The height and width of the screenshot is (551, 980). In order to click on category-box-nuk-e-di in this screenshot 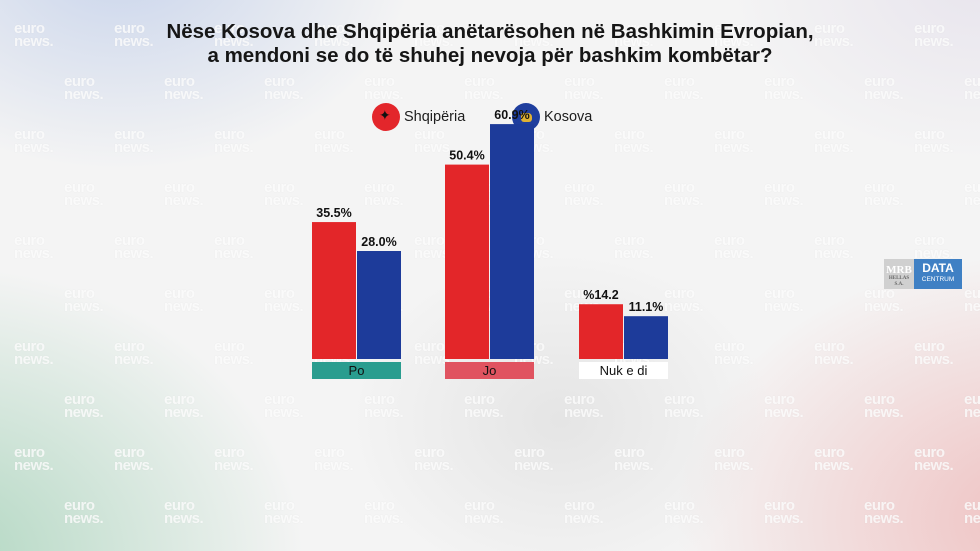, I will do `click(623, 370)`.